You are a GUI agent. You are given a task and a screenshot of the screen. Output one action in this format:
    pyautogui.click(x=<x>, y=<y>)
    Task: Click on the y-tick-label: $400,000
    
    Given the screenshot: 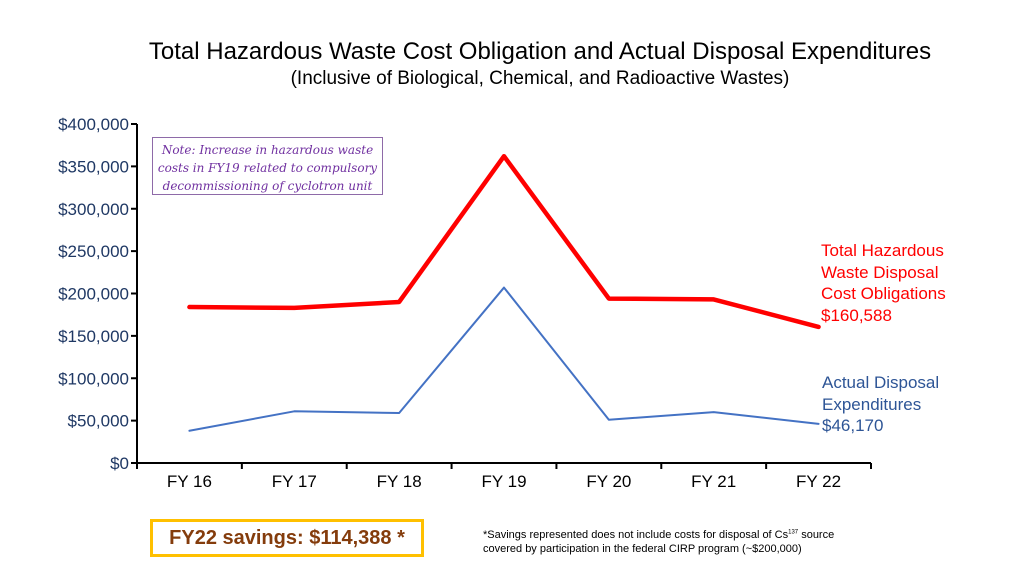 What is the action you would take?
    pyautogui.click(x=93, y=124)
    